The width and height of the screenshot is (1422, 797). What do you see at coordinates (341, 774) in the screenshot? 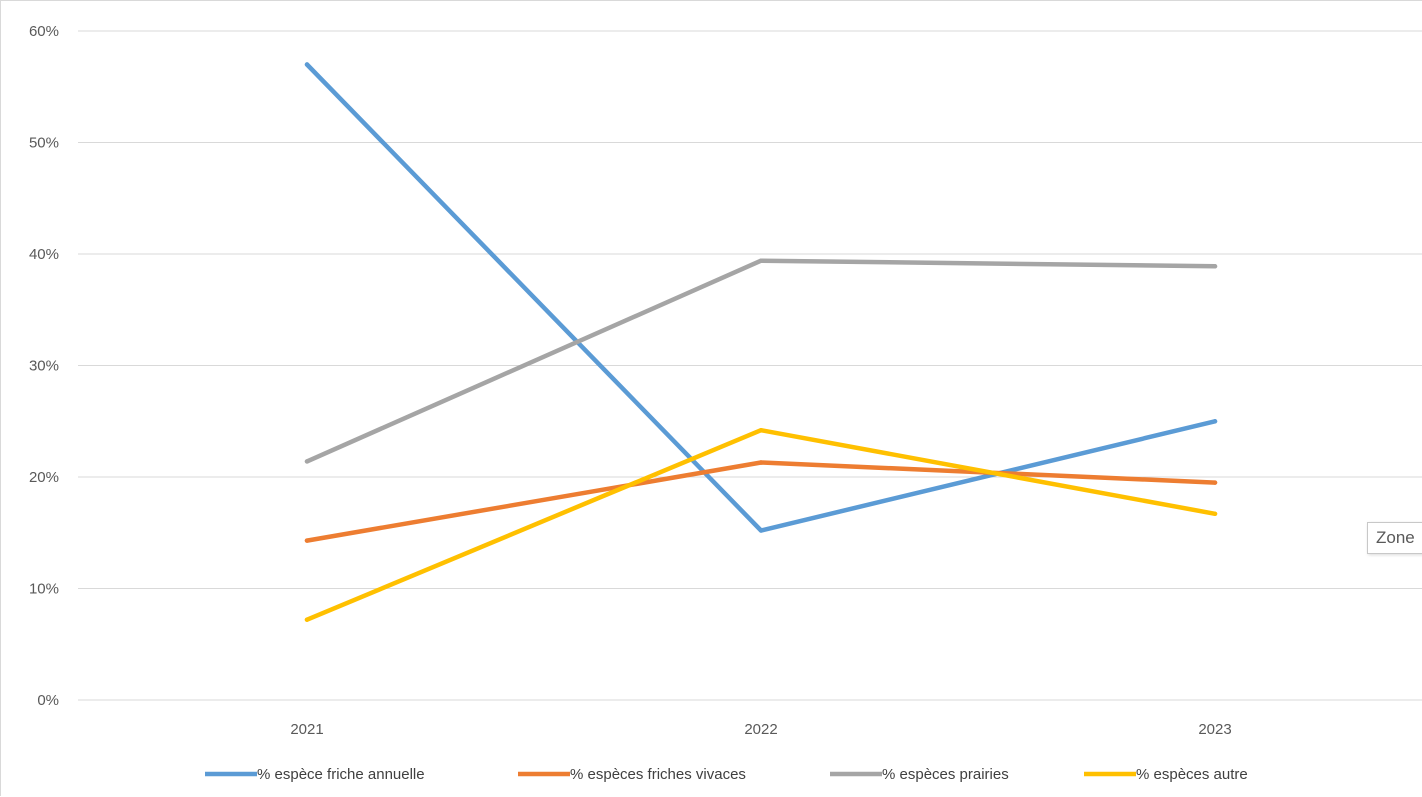
I see `legend-label: % espèce friche annuelle` at bounding box center [341, 774].